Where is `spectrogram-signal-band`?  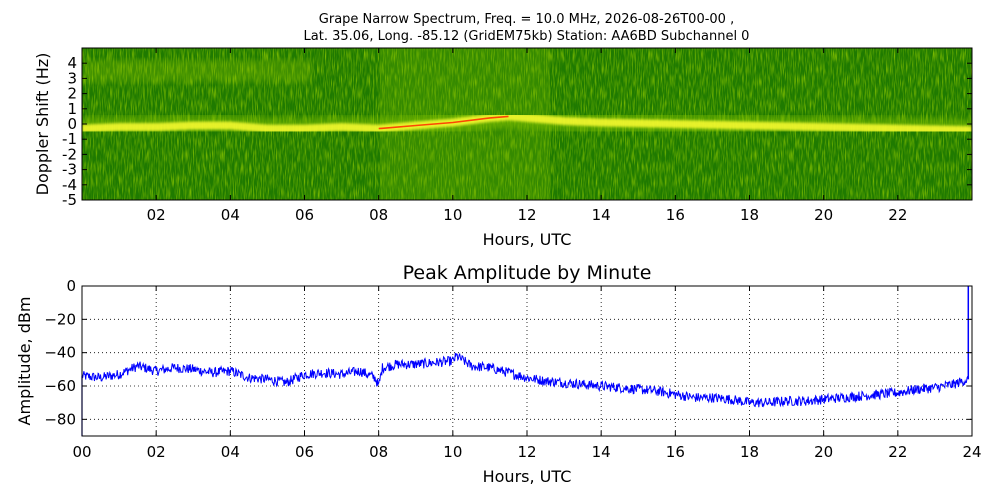
spectrogram-signal-band is located at coordinates (527, 123).